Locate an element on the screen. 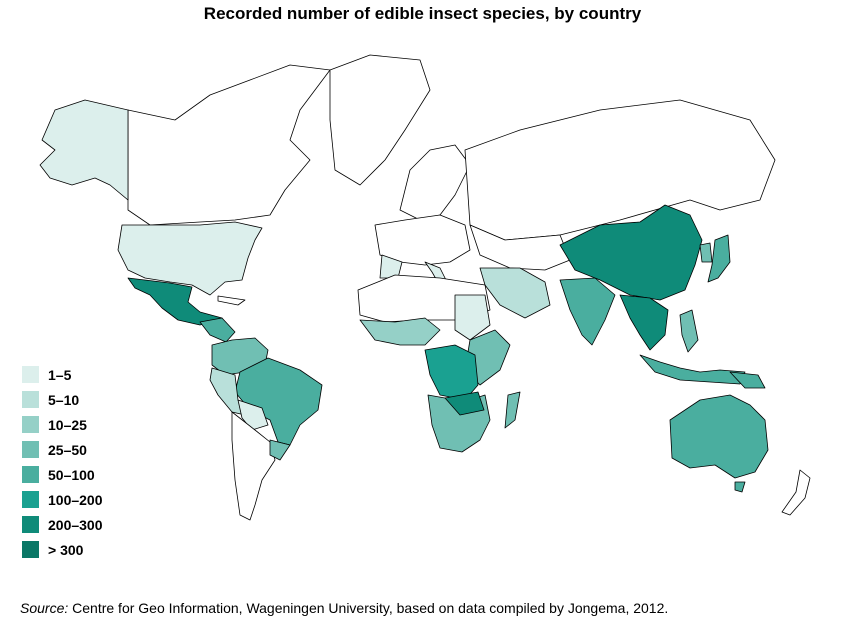 The image size is (845, 628). japan is located at coordinates (719, 258).